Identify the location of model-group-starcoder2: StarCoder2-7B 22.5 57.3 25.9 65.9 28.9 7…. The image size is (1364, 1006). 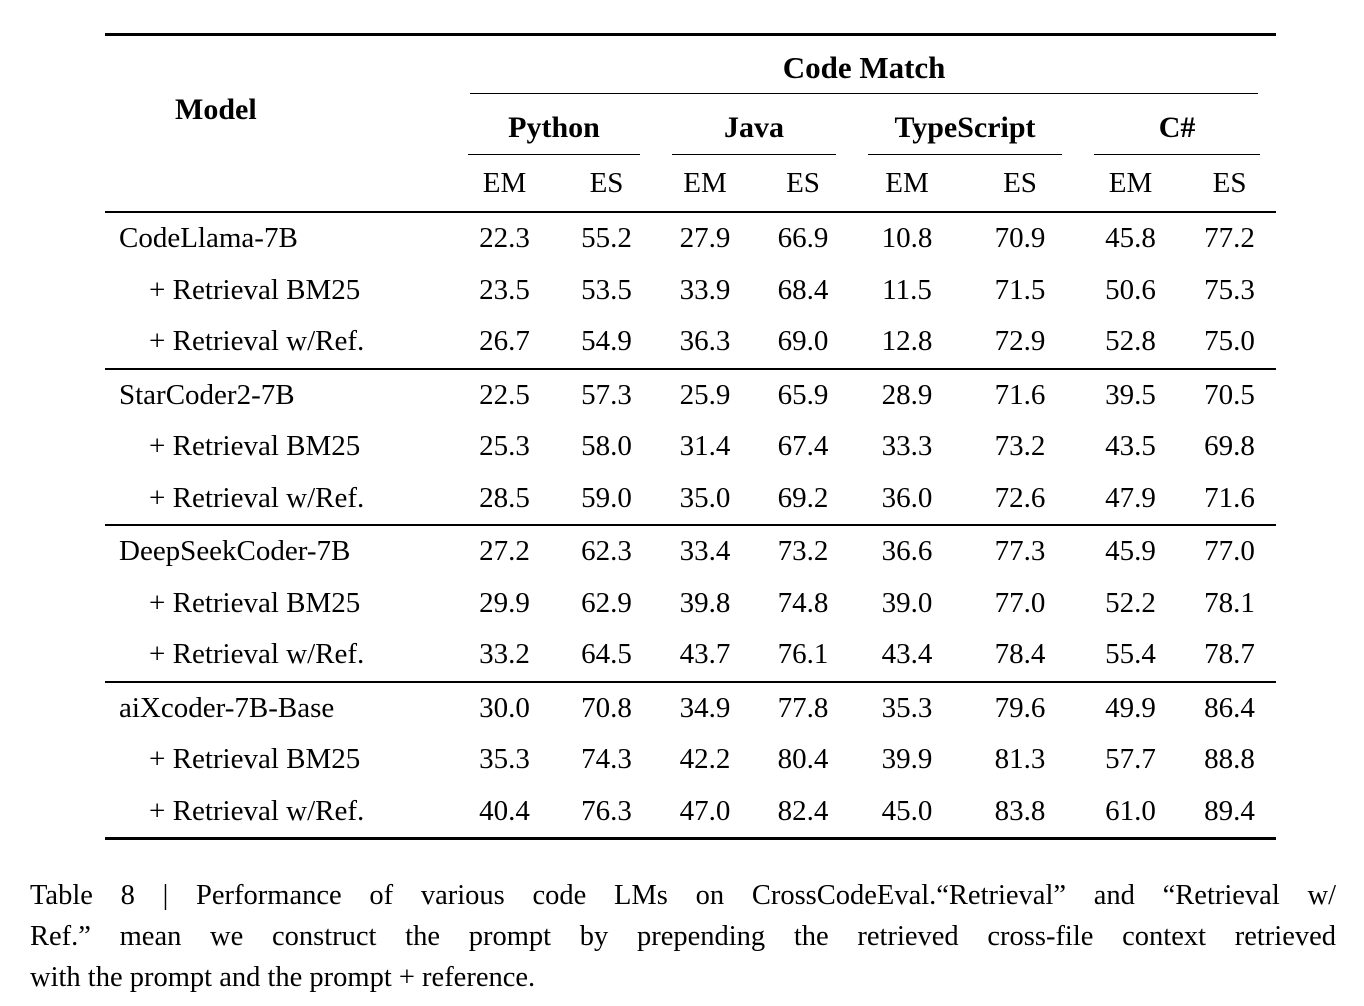
(691, 447).